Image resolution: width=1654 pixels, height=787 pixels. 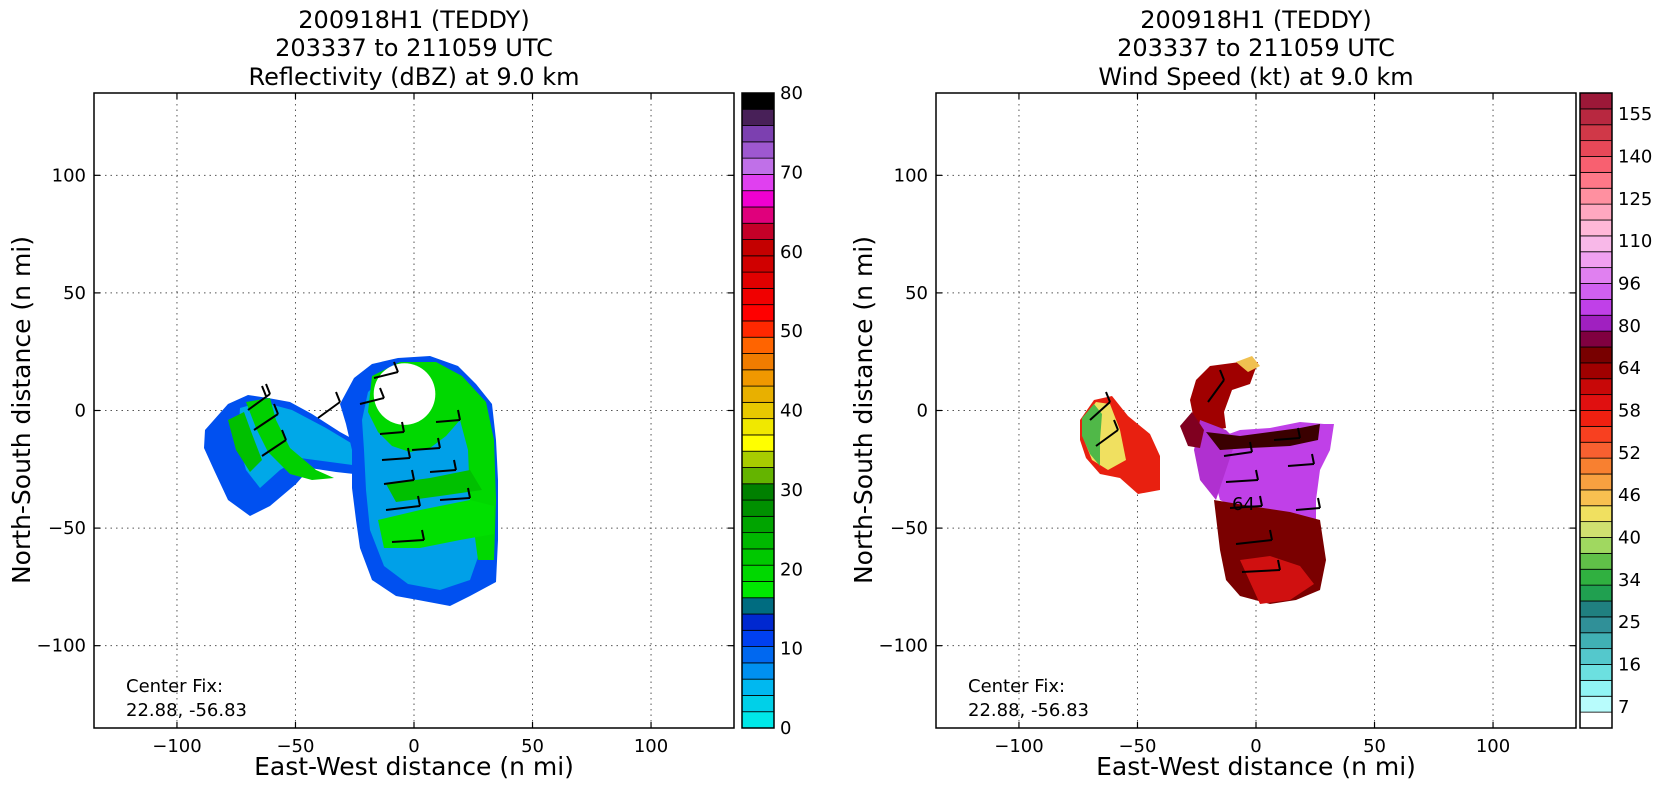 I want to click on wind-speed-field, so click(x=1207, y=480).